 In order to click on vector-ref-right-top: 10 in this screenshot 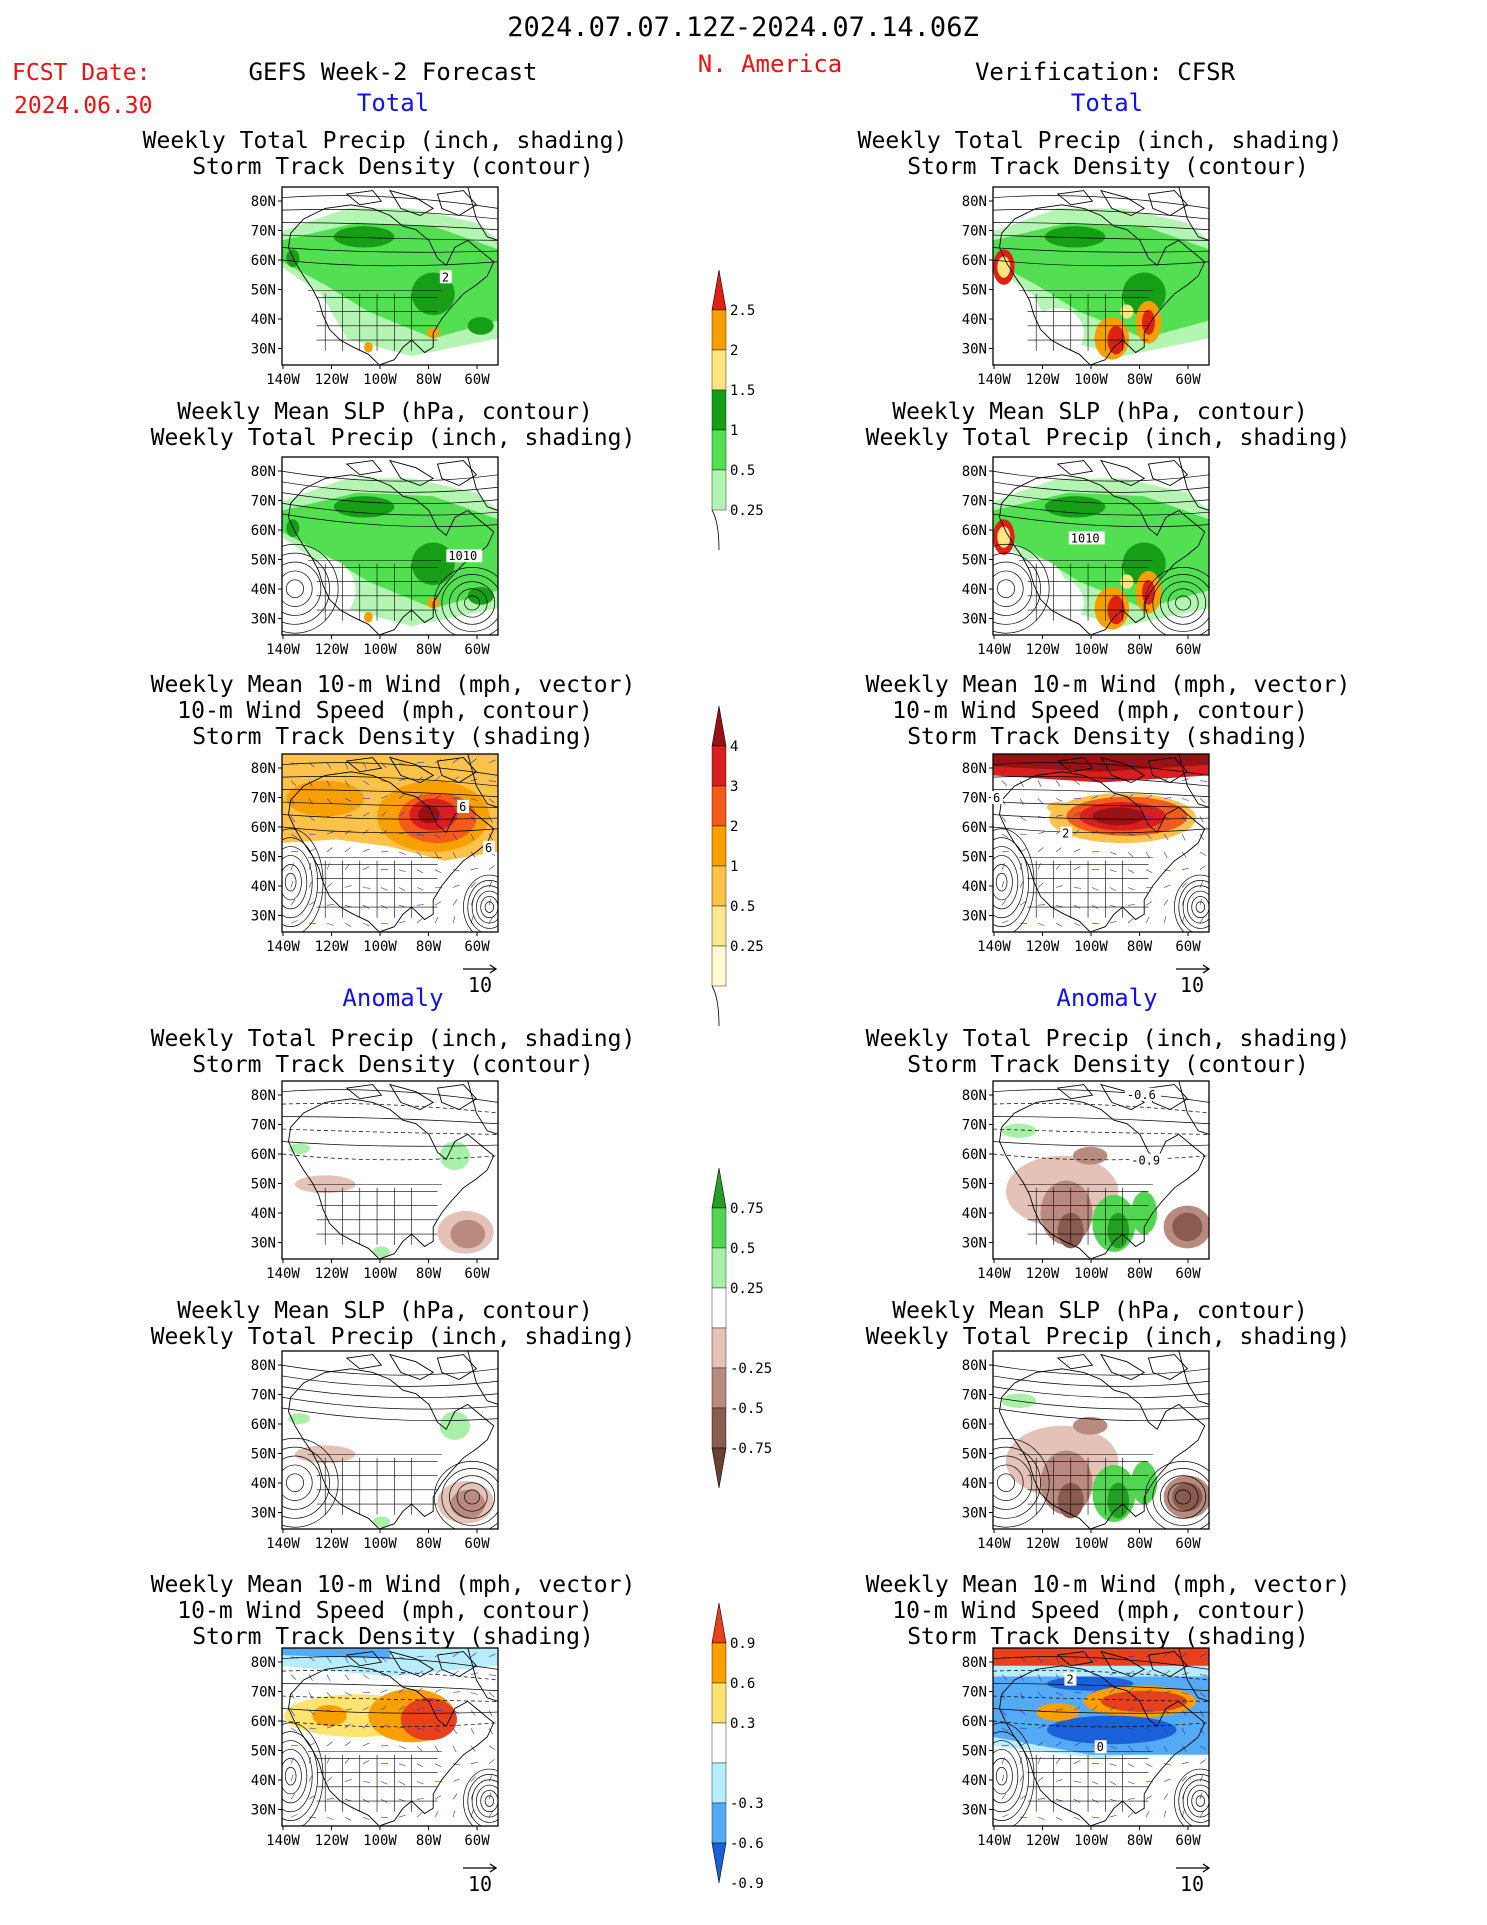, I will do `click(1193, 980)`.